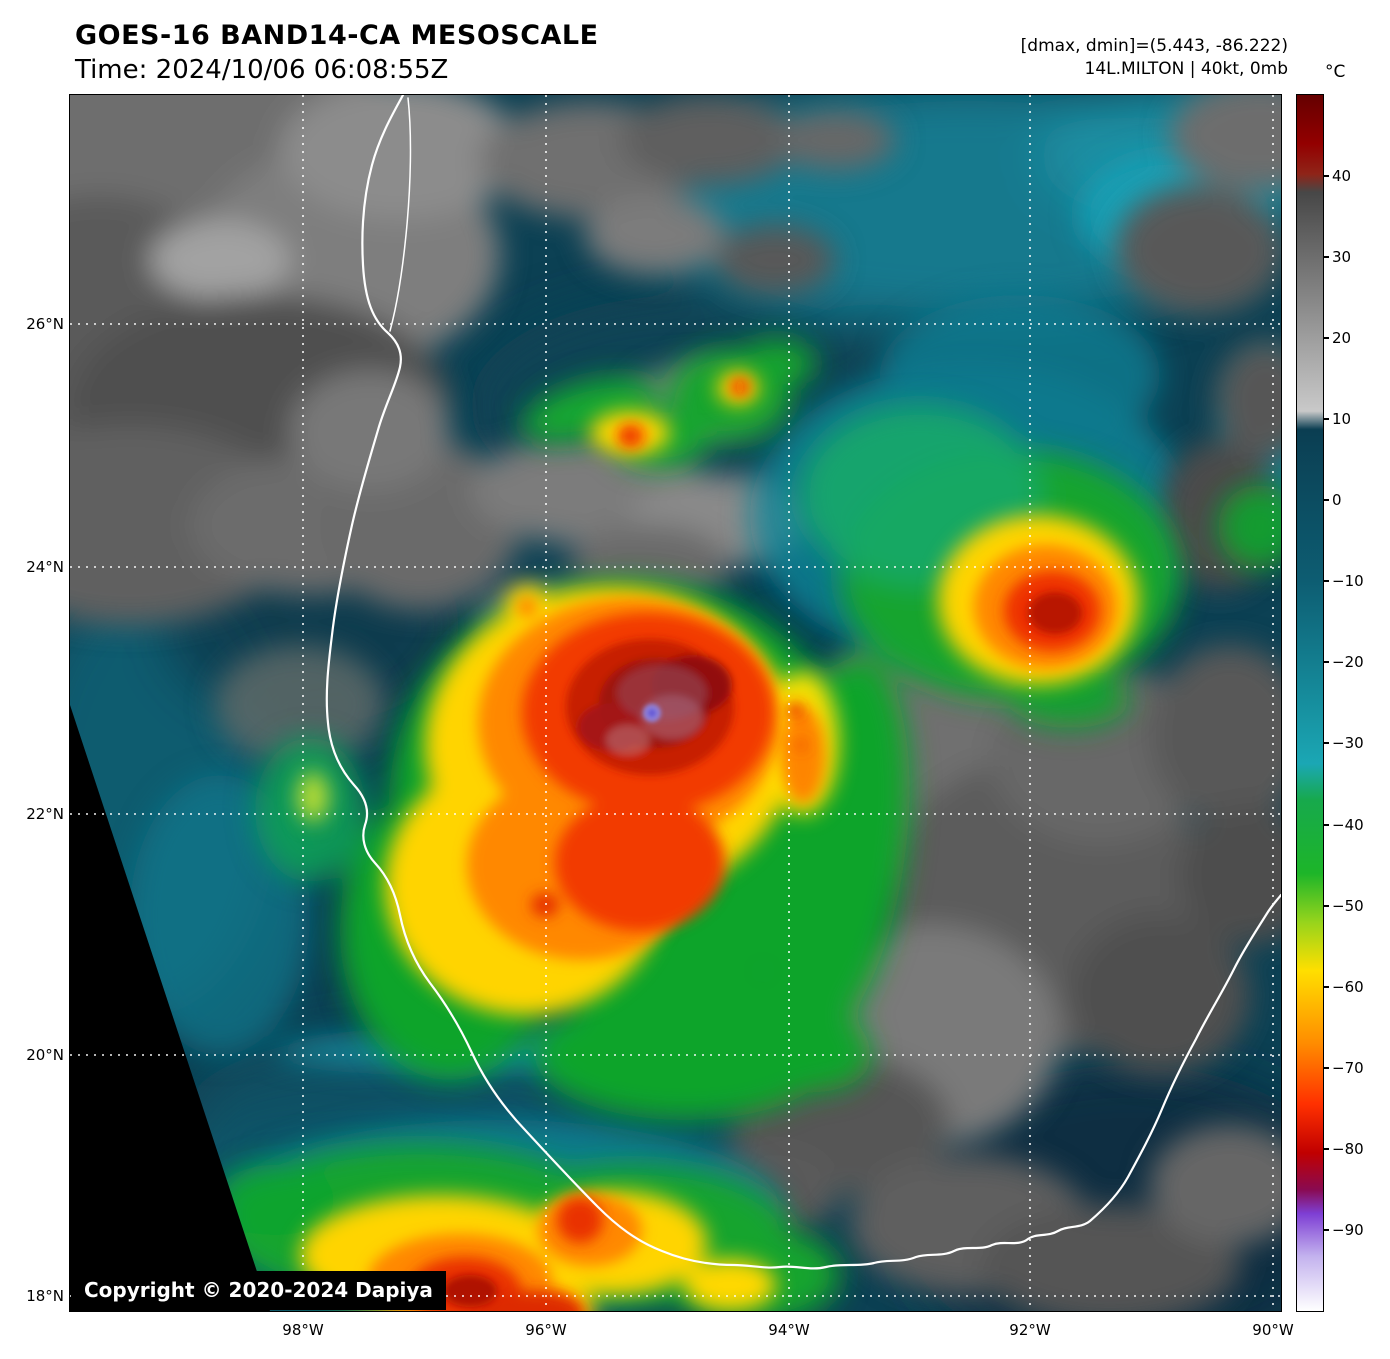 Image resolution: width=1390 pixels, height=1359 pixels. Describe the element at coordinates (1186, 69) in the screenshot. I see `storm-info: 14L.MILTON | 40kt, 0mb` at that location.